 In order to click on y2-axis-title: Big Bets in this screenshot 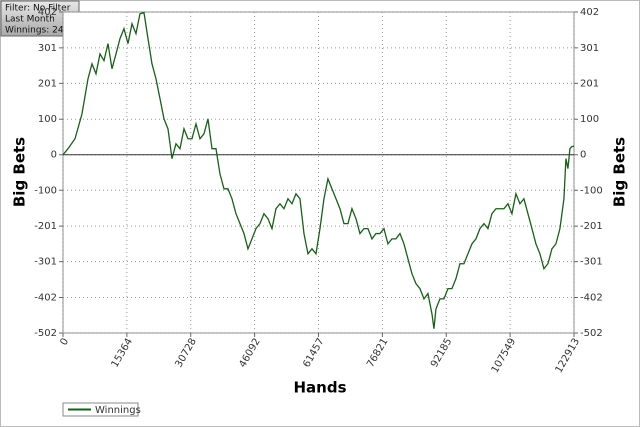, I will do `click(620, 172)`.